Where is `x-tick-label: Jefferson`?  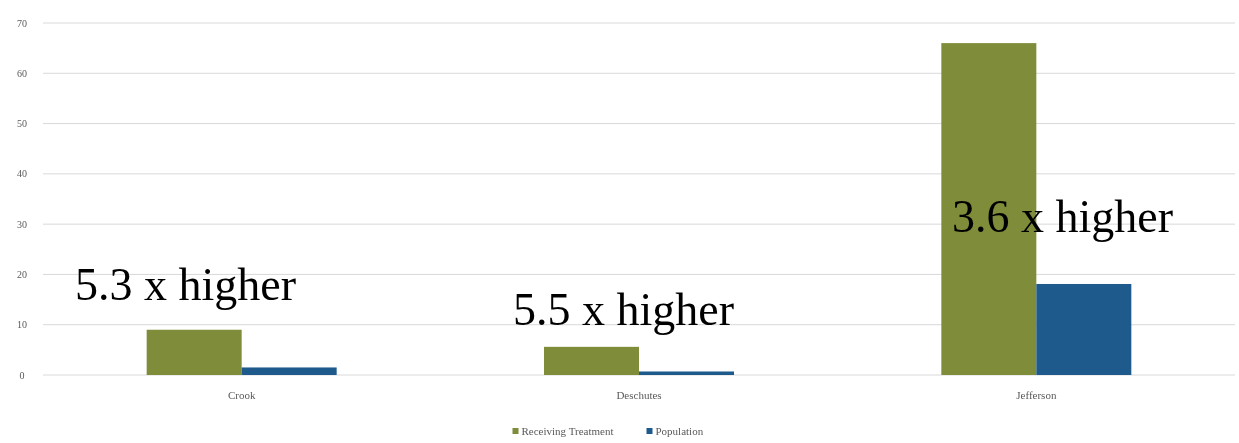 x-tick-label: Jefferson is located at coordinates (1036, 395).